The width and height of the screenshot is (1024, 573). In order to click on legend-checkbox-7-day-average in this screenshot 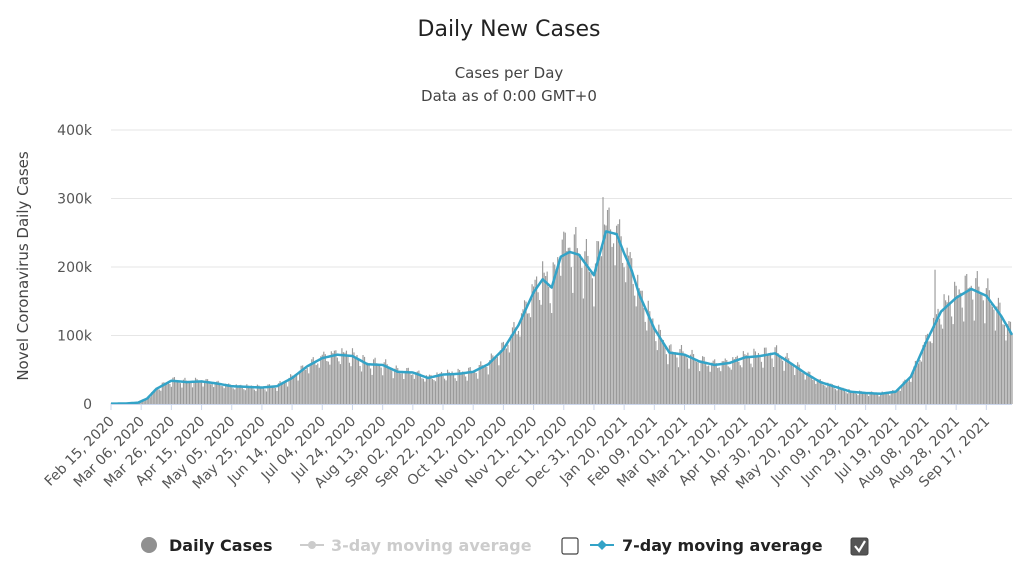, I will do `click(859, 546)`.